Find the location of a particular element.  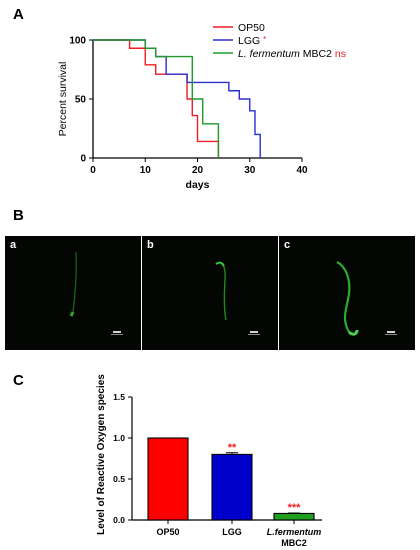

y-axis-title: Percent survival is located at coordinates (63, 99).